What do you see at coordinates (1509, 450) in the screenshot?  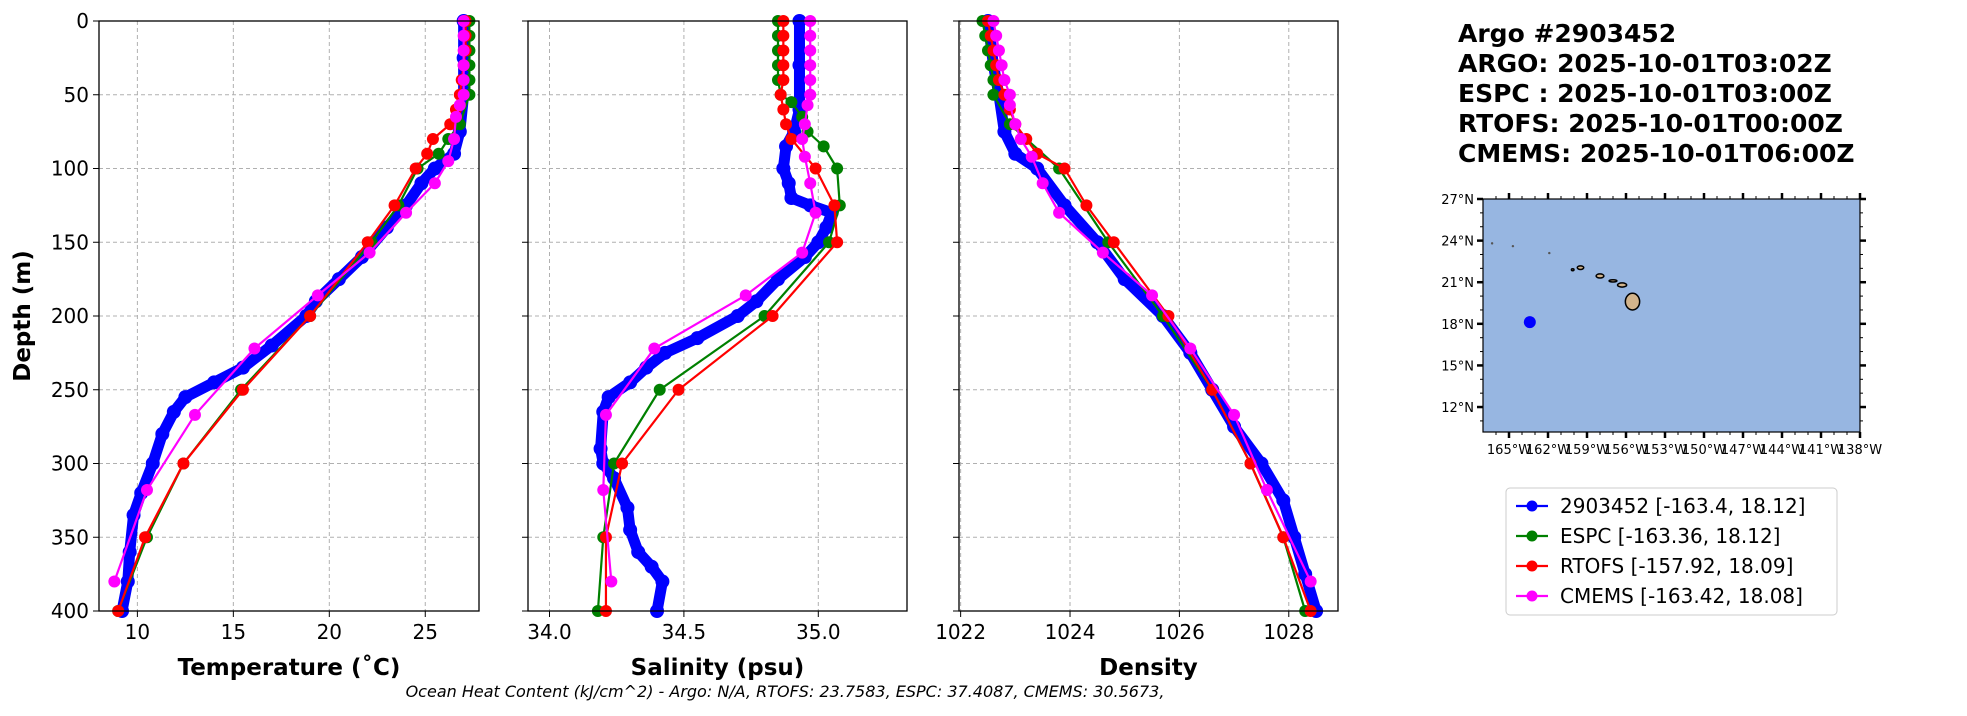 I see `lon-tick-label: 165°W` at bounding box center [1509, 450].